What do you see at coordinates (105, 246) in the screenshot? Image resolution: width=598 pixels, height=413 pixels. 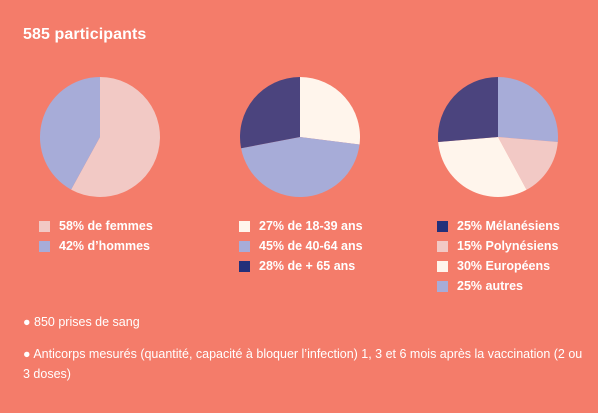 I see `legend-label: 42% d’hommes` at bounding box center [105, 246].